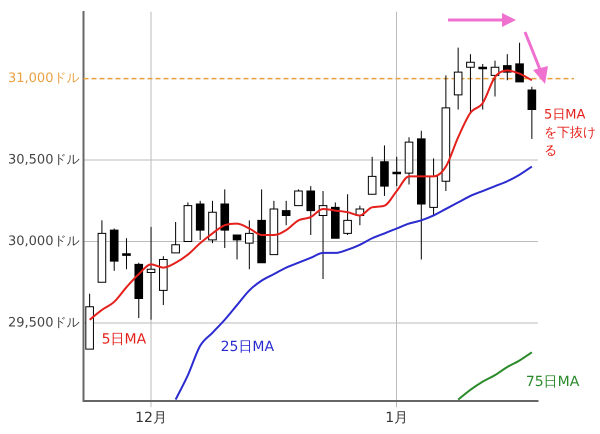 This screenshot has width=600, height=434. Describe the element at coordinates (396, 418) in the screenshot. I see `x-tick-label: 1月` at that location.